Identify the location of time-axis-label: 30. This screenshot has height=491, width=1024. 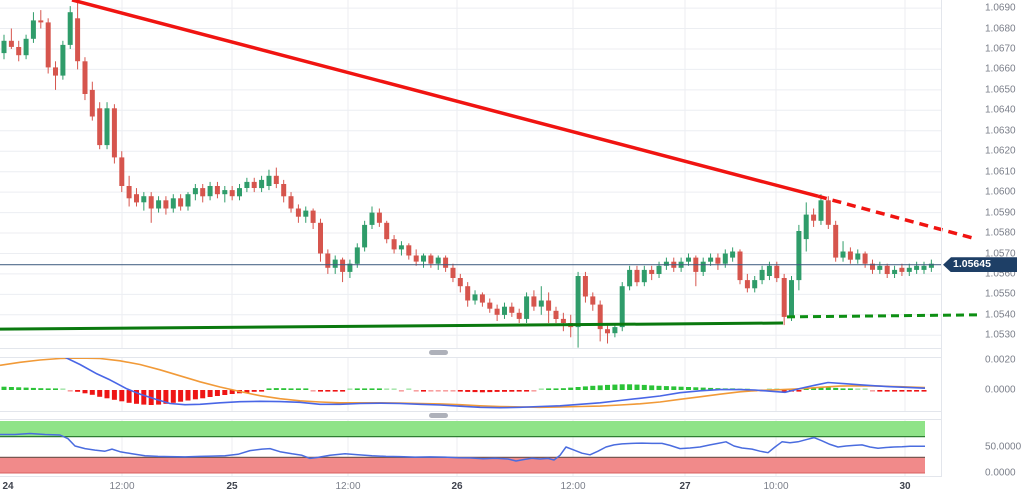
(905, 486).